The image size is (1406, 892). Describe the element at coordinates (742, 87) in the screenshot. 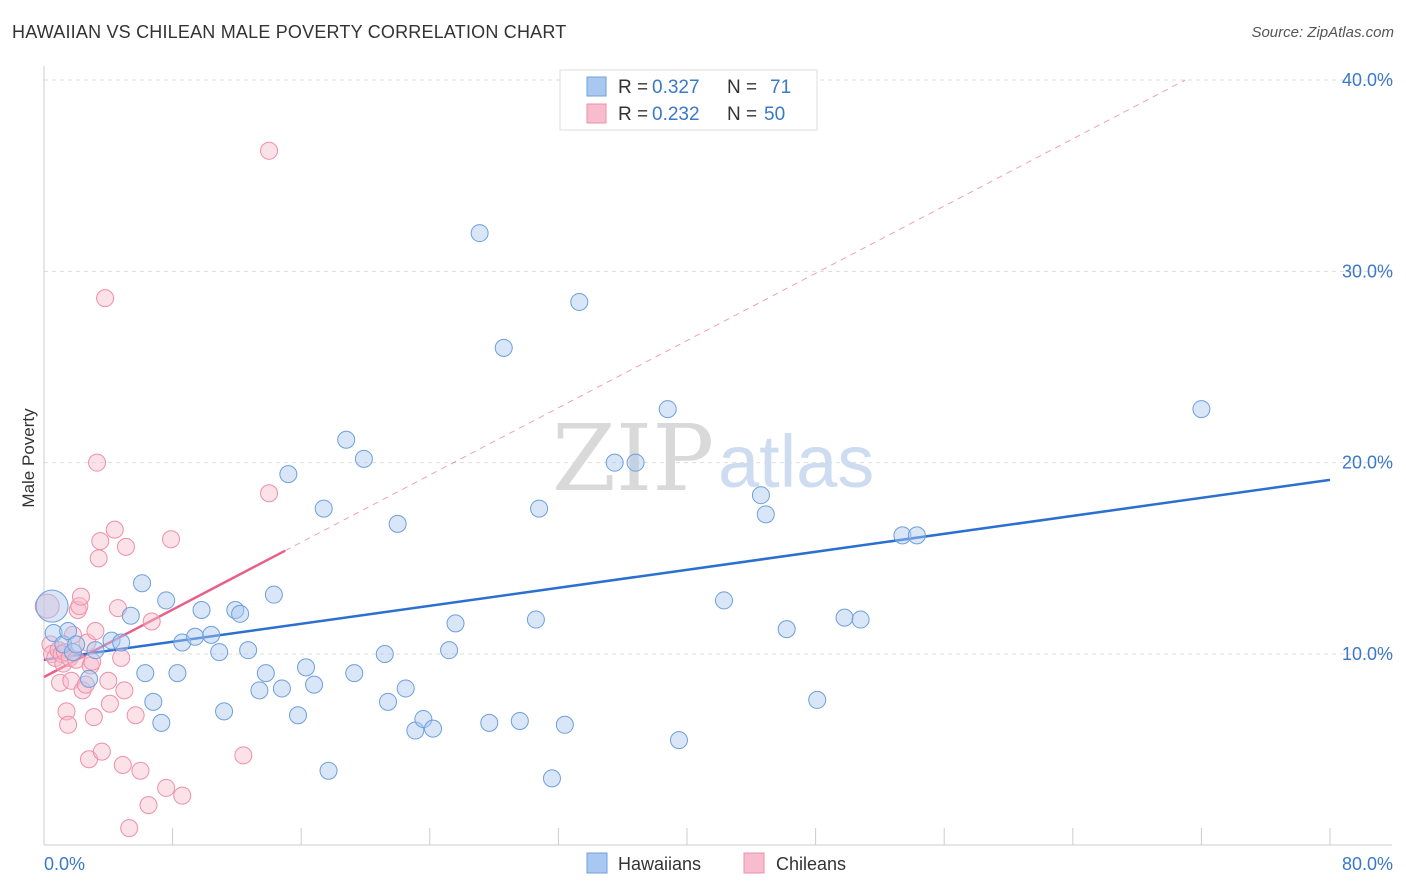

I see `legend-n-label-1: N =` at that location.